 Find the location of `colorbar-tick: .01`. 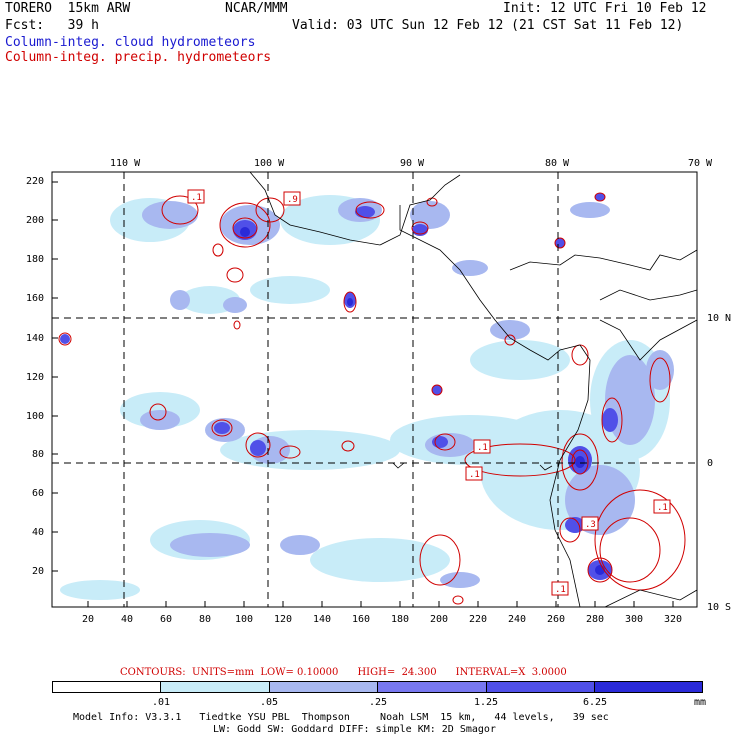

colorbar-tick: .01 is located at coordinates (161, 702).